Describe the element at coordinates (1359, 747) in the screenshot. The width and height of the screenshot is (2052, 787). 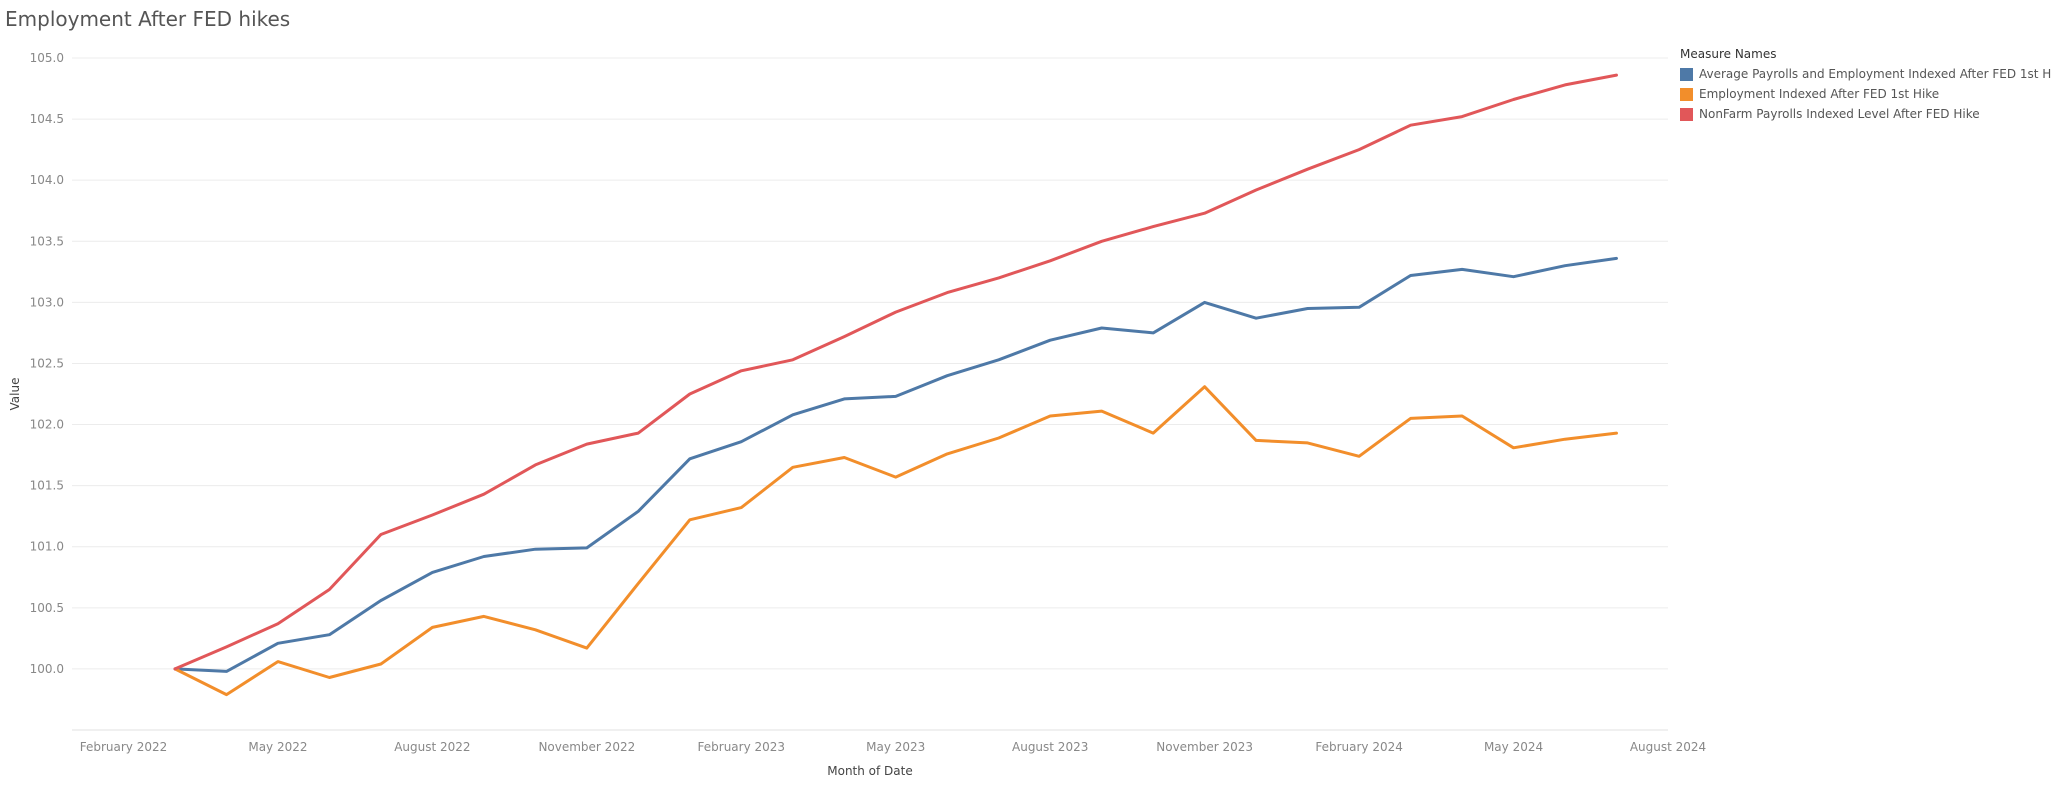
I see `x-tick-label: February 2024` at that location.